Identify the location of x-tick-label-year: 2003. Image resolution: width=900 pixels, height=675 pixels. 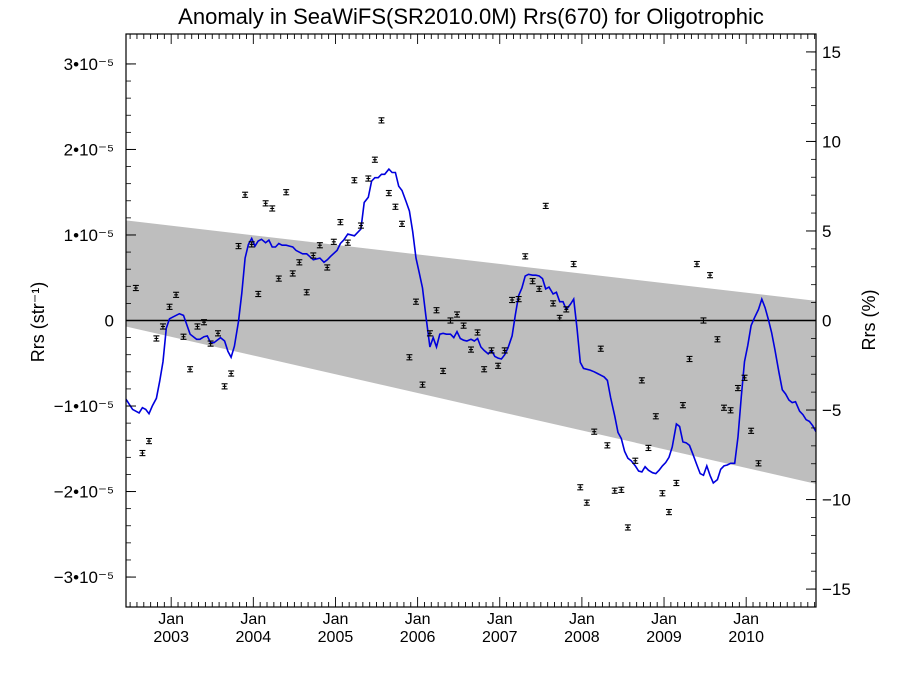
(171, 637).